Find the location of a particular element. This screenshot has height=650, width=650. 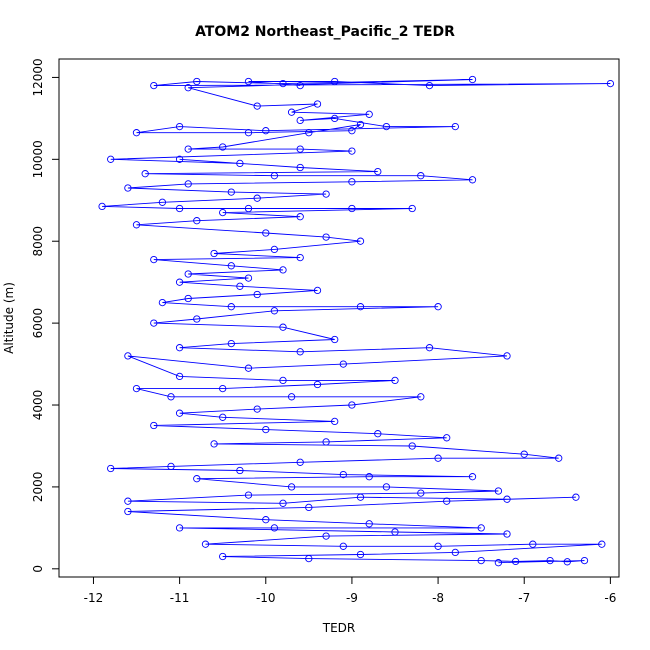

y-tick-label: 4000 is located at coordinates (38, 405).